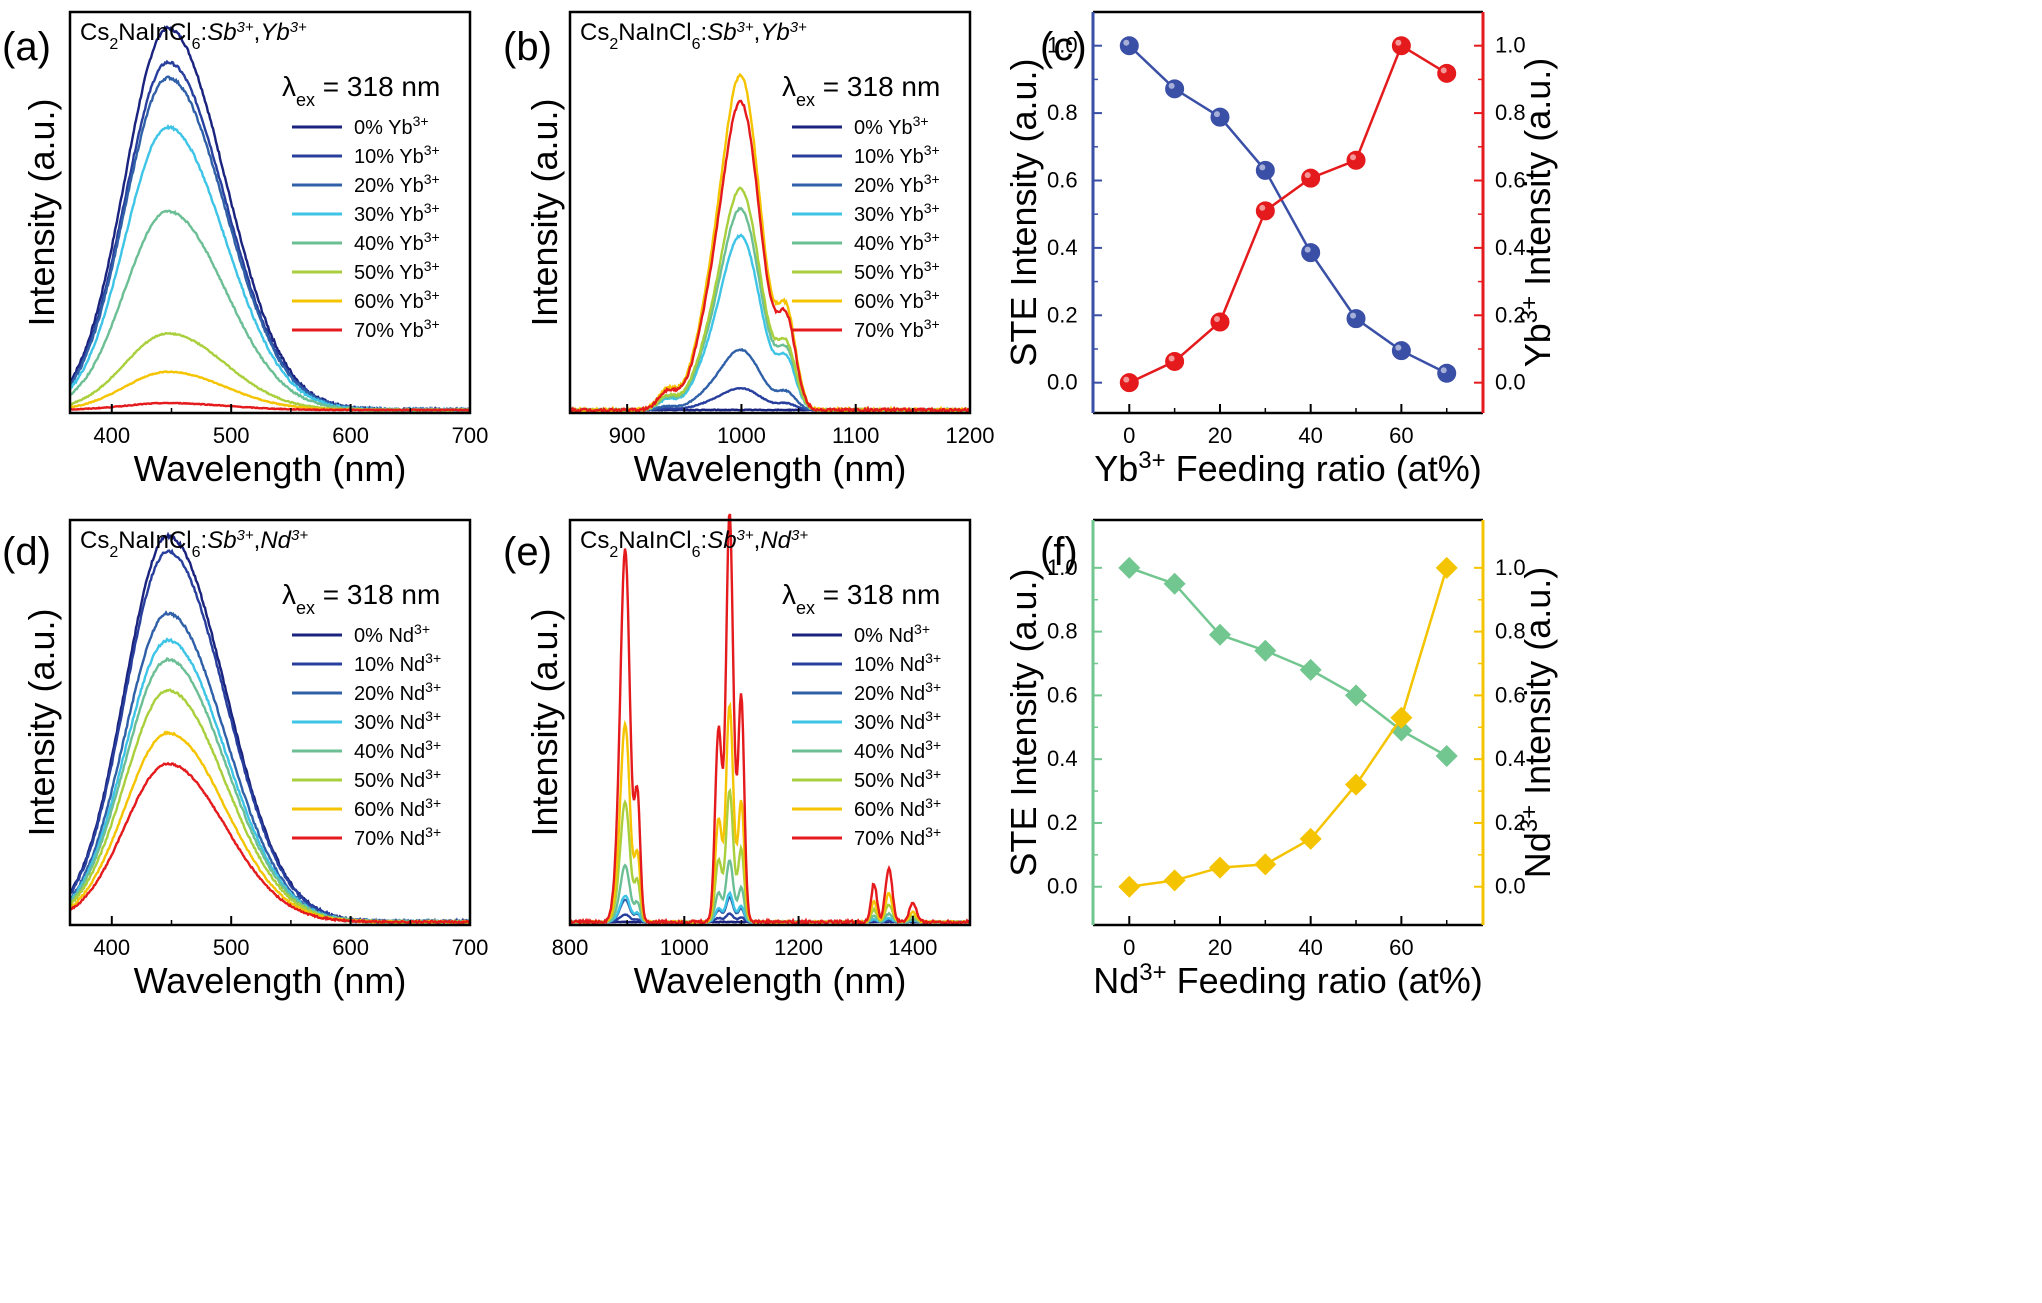 This screenshot has width=2042, height=1303. Describe the element at coordinates (1059, 552) in the screenshot. I see `panel-letter: (f)` at that location.